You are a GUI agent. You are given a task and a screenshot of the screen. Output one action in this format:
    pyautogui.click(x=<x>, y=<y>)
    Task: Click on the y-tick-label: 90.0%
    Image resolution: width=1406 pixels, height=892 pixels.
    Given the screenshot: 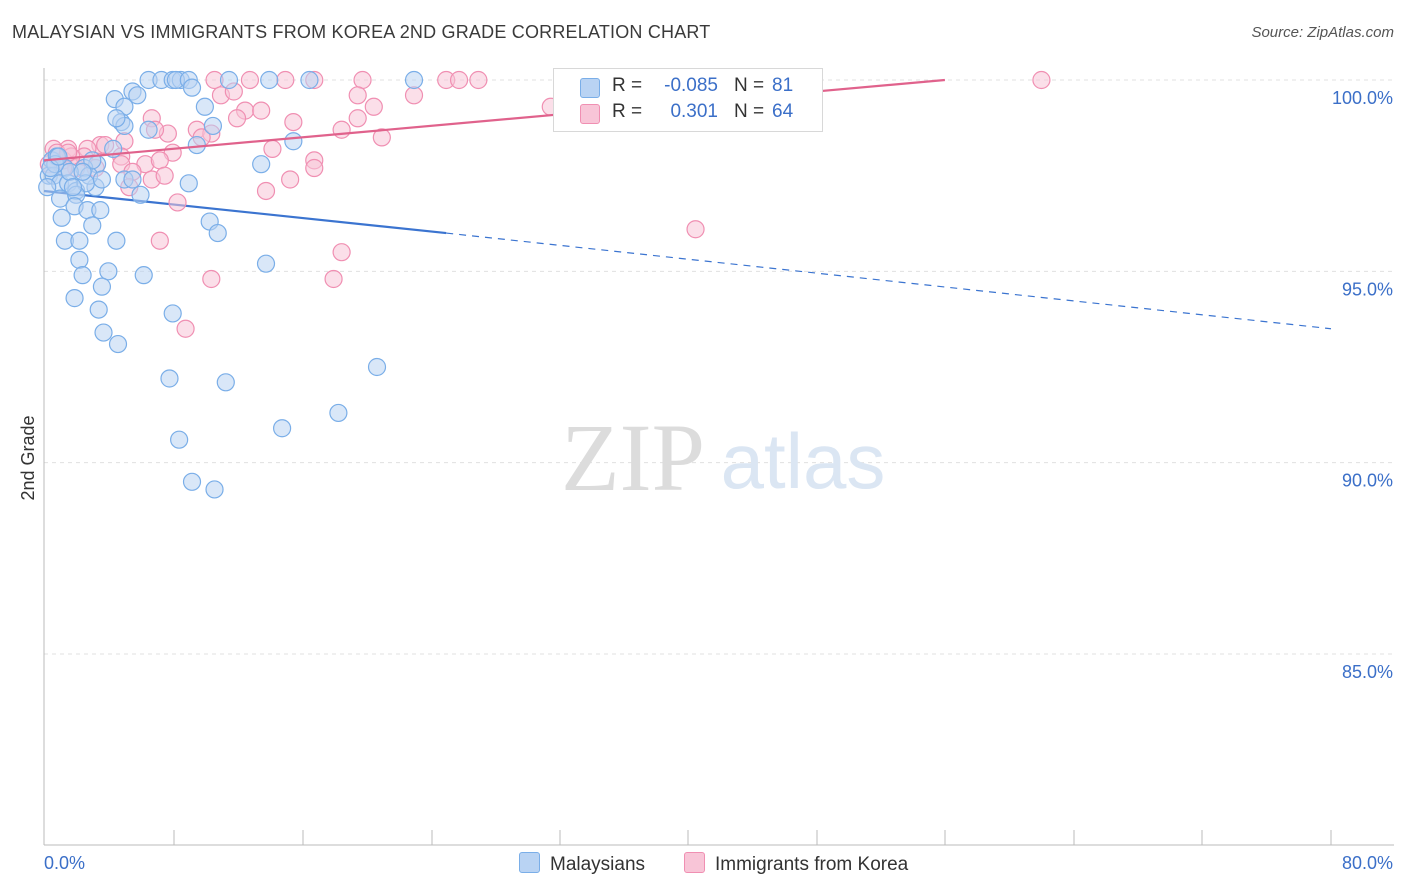 What is the action you would take?
    pyautogui.click(x=1367, y=481)
    